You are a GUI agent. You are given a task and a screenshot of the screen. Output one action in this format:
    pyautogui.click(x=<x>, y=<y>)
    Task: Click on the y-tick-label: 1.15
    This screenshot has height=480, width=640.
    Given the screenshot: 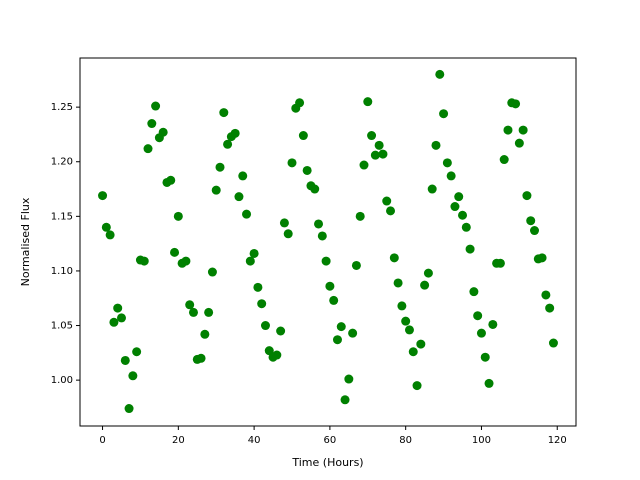 What is the action you would take?
    pyautogui.click(x=62, y=216)
    